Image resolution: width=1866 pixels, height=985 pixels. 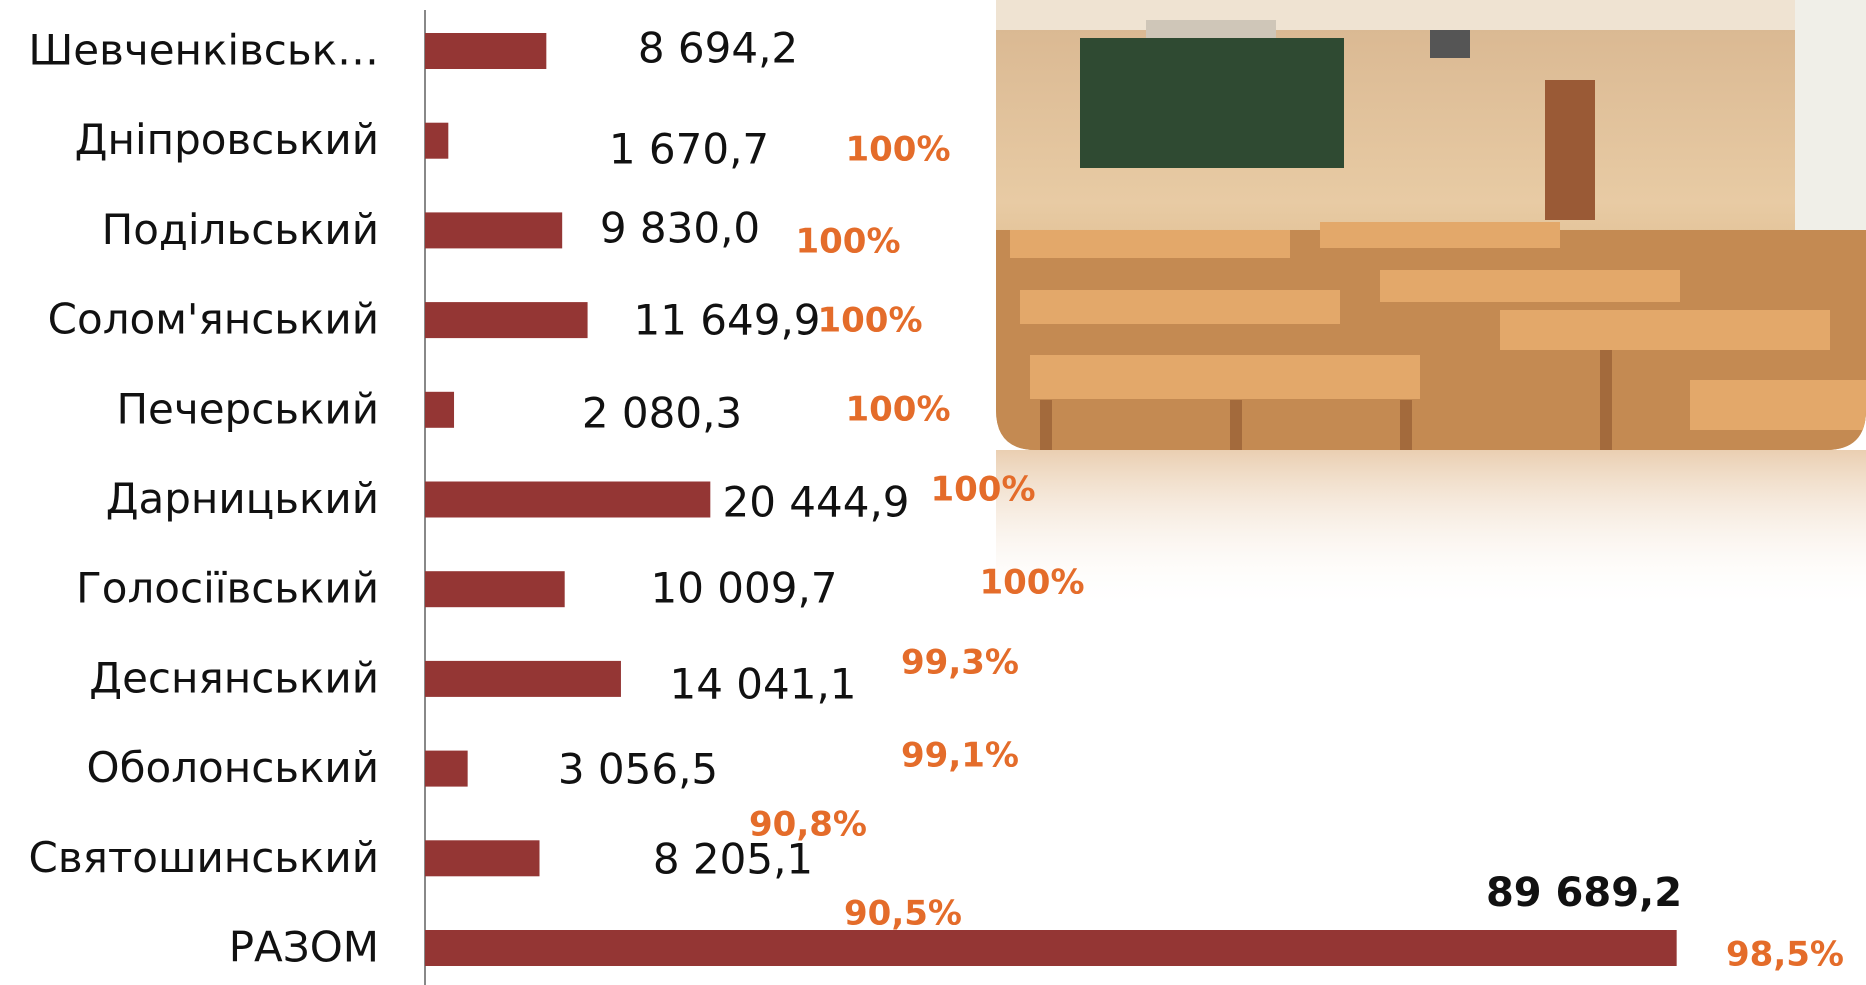 I want to click on category-label: Подільський, so click(x=240, y=229).